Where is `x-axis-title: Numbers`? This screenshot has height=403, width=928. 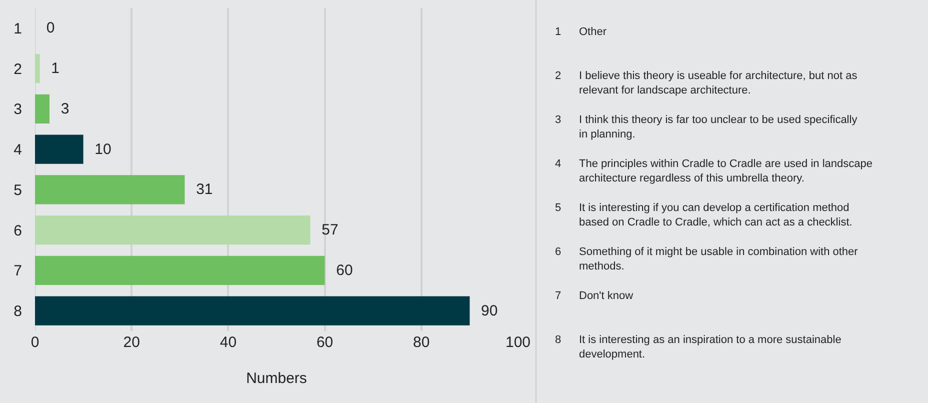 x-axis-title: Numbers is located at coordinates (276, 378).